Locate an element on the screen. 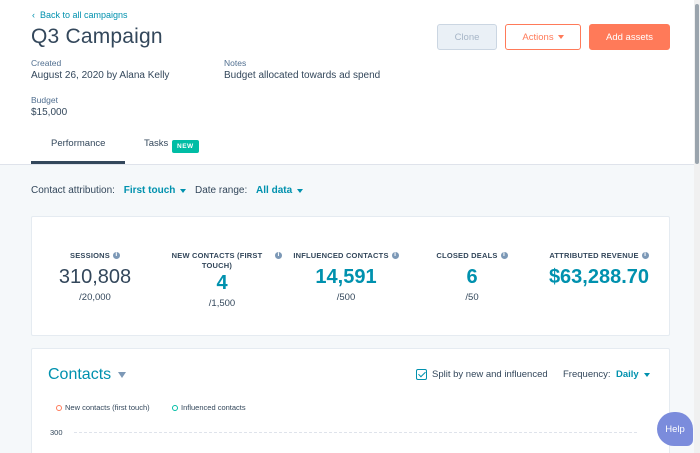 The image size is (700, 453). metric-goal: /50 is located at coordinates (472, 297).